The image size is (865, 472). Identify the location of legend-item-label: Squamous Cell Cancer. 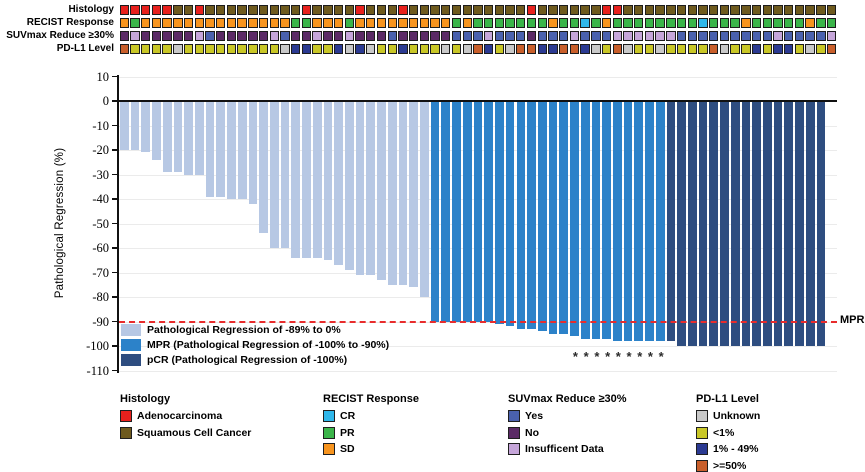
(194, 432).